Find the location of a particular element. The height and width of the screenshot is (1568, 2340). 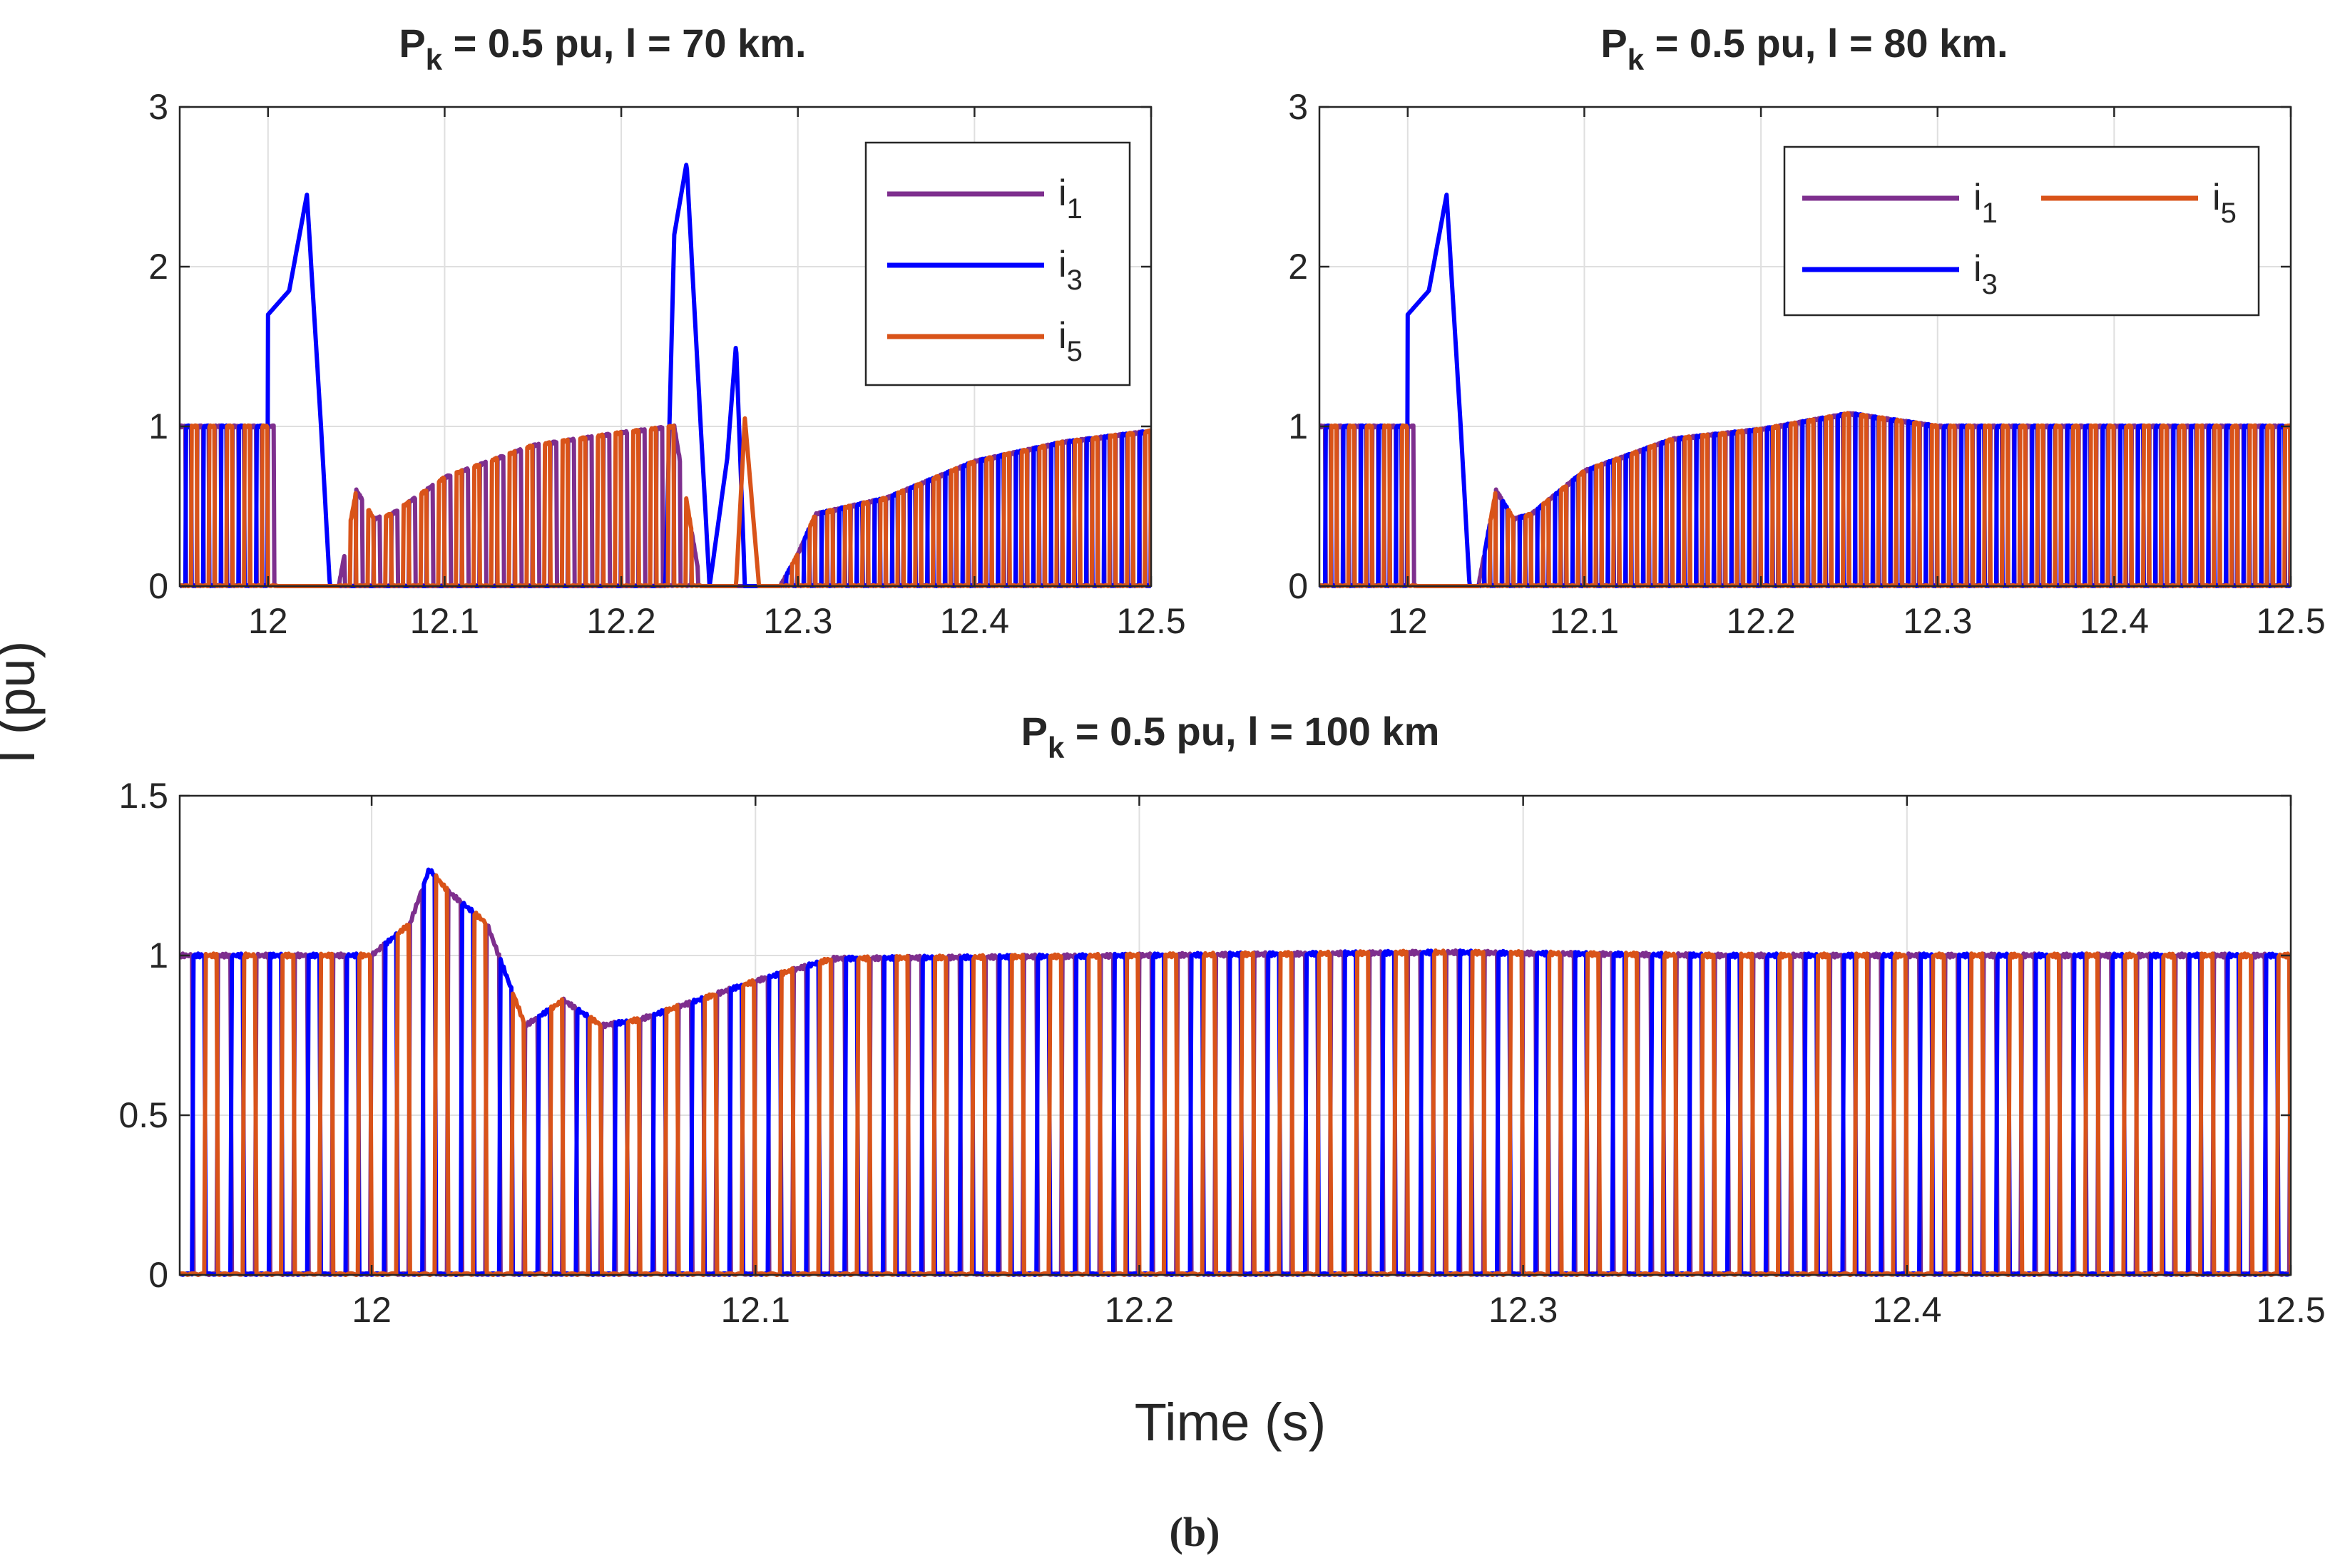

y-tick-label: 1.5 is located at coordinates (143, 796).